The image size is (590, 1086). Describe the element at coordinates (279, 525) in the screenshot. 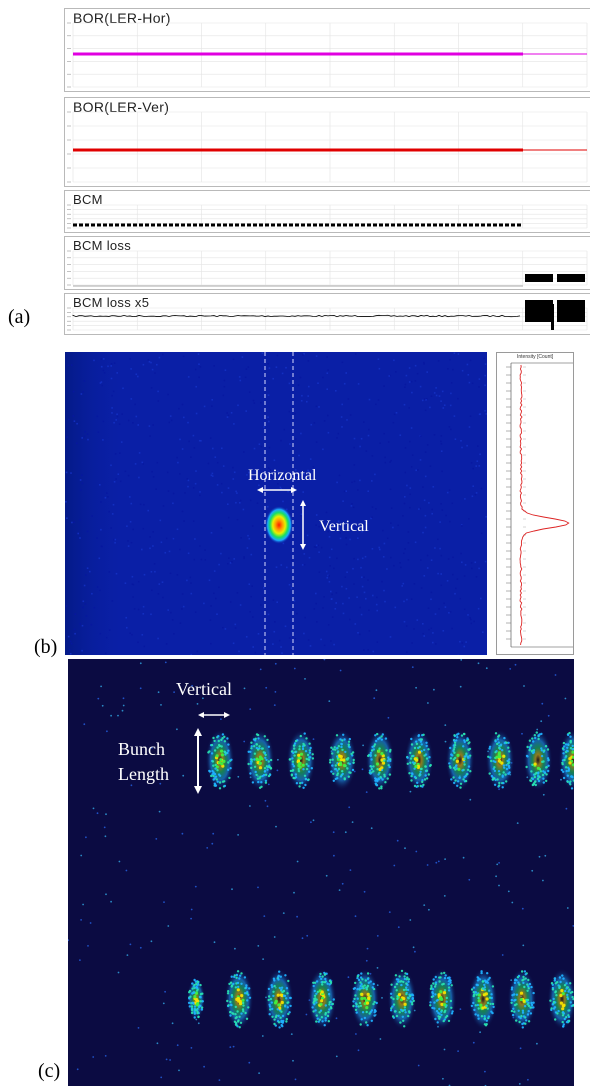

I see `beam-spot` at that location.